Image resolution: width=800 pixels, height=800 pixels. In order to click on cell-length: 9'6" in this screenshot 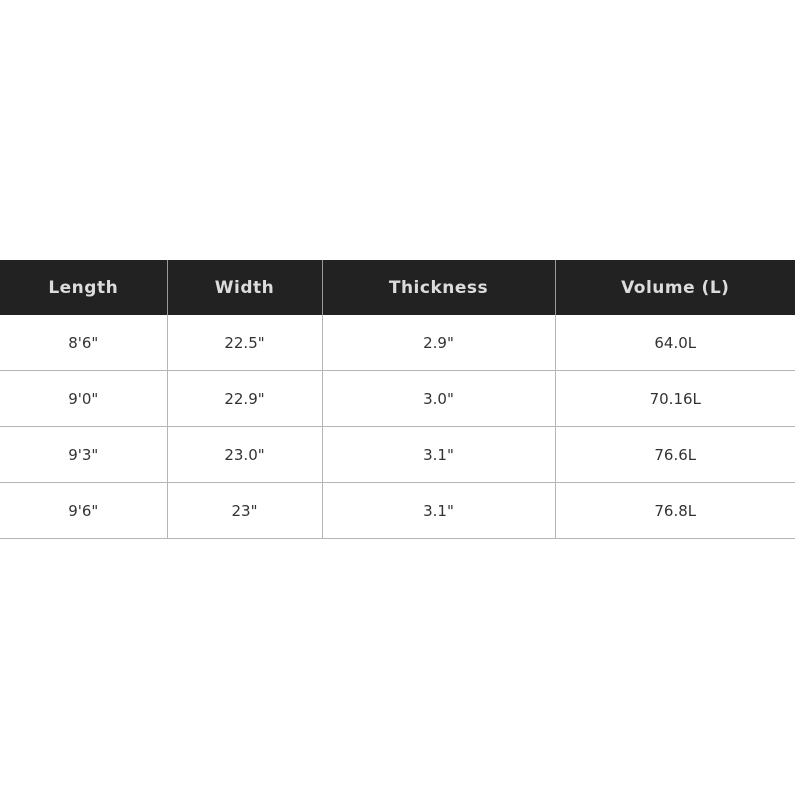, I will do `click(84, 510)`.